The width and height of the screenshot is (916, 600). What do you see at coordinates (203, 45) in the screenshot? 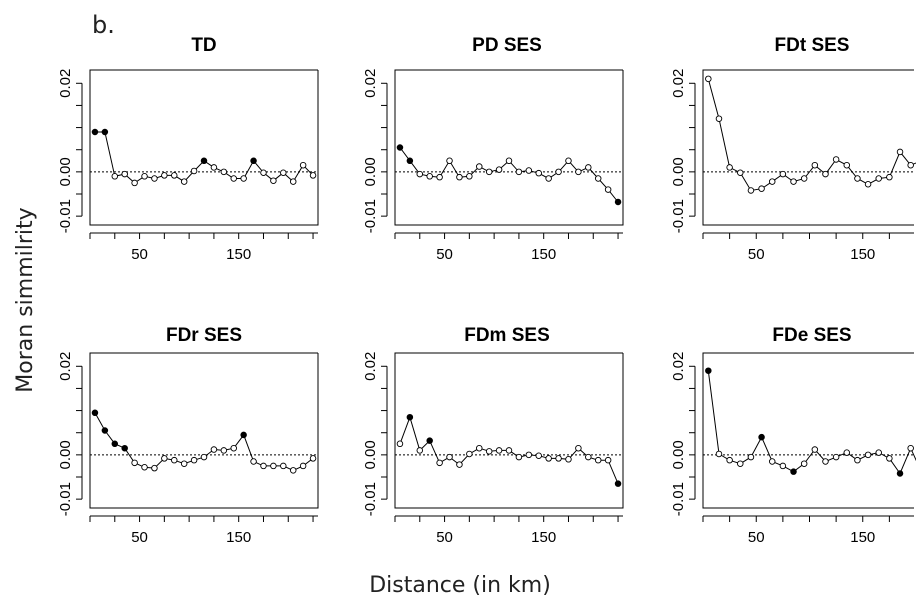
I see `panel-title: TD` at bounding box center [203, 45].